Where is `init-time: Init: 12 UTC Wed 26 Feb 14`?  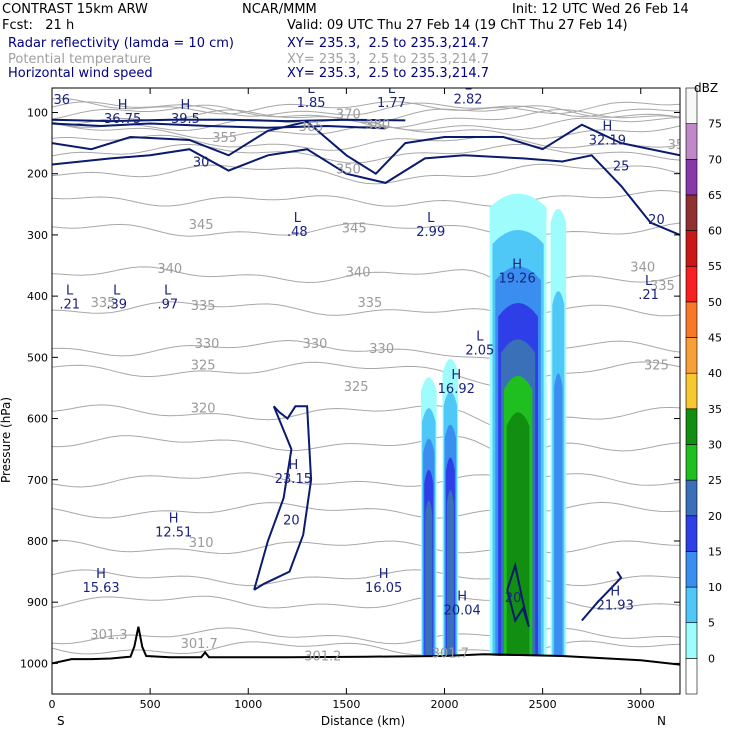
init-time: Init: 12 UTC Wed 26 Feb 14 is located at coordinates (600, 9).